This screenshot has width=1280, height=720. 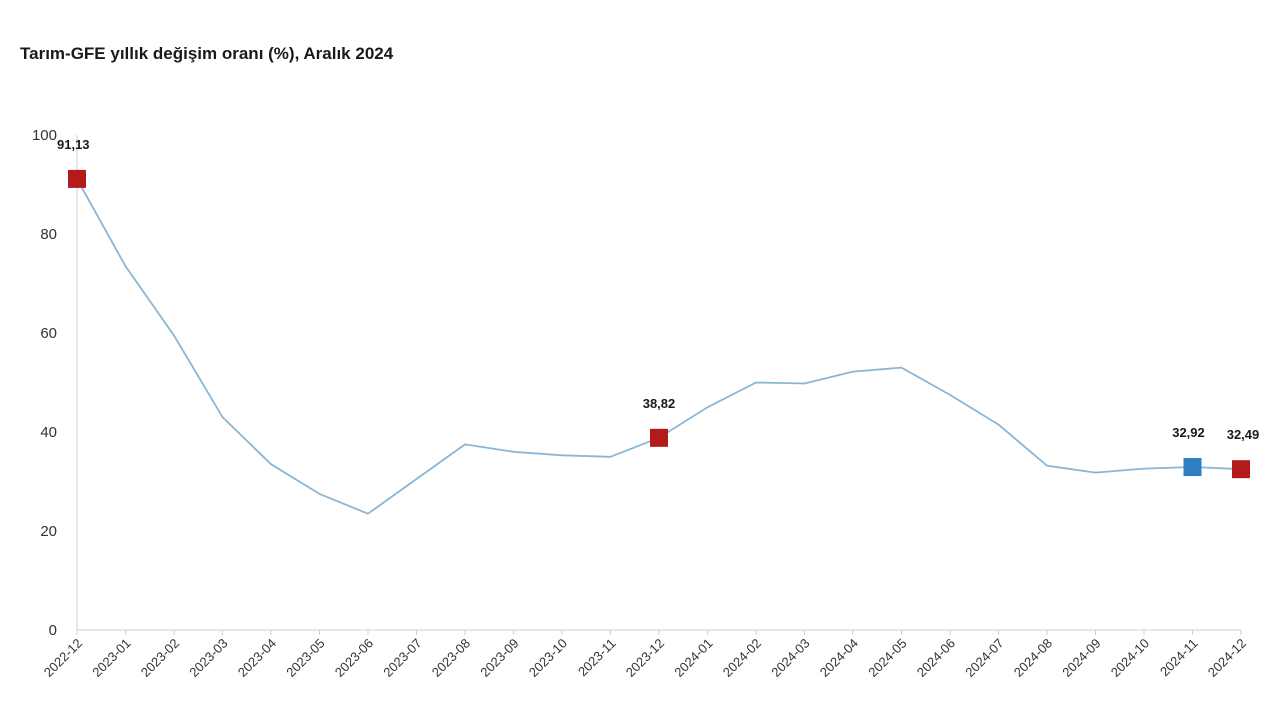 What do you see at coordinates (354, 658) in the screenshot?
I see `x-tick-label: 2023-06` at bounding box center [354, 658].